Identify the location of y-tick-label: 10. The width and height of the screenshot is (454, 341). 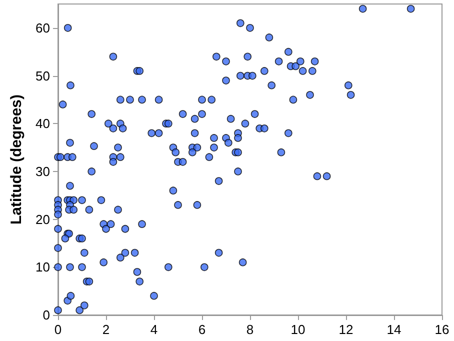
(43, 267).